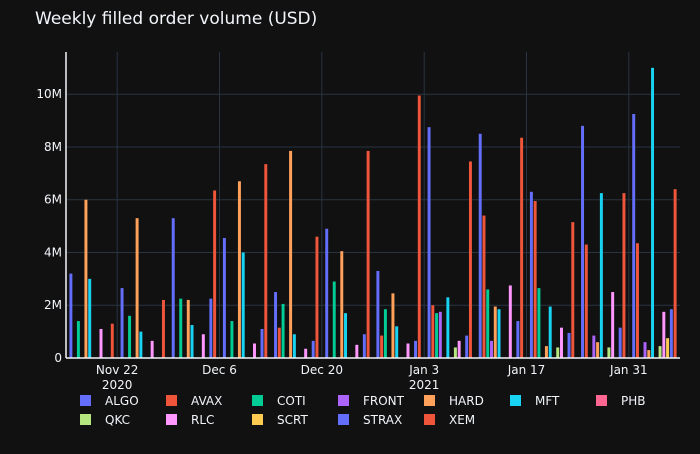 The width and height of the screenshot is (700, 454). I want to click on legend-item-scrt: SCRT, so click(280, 420).